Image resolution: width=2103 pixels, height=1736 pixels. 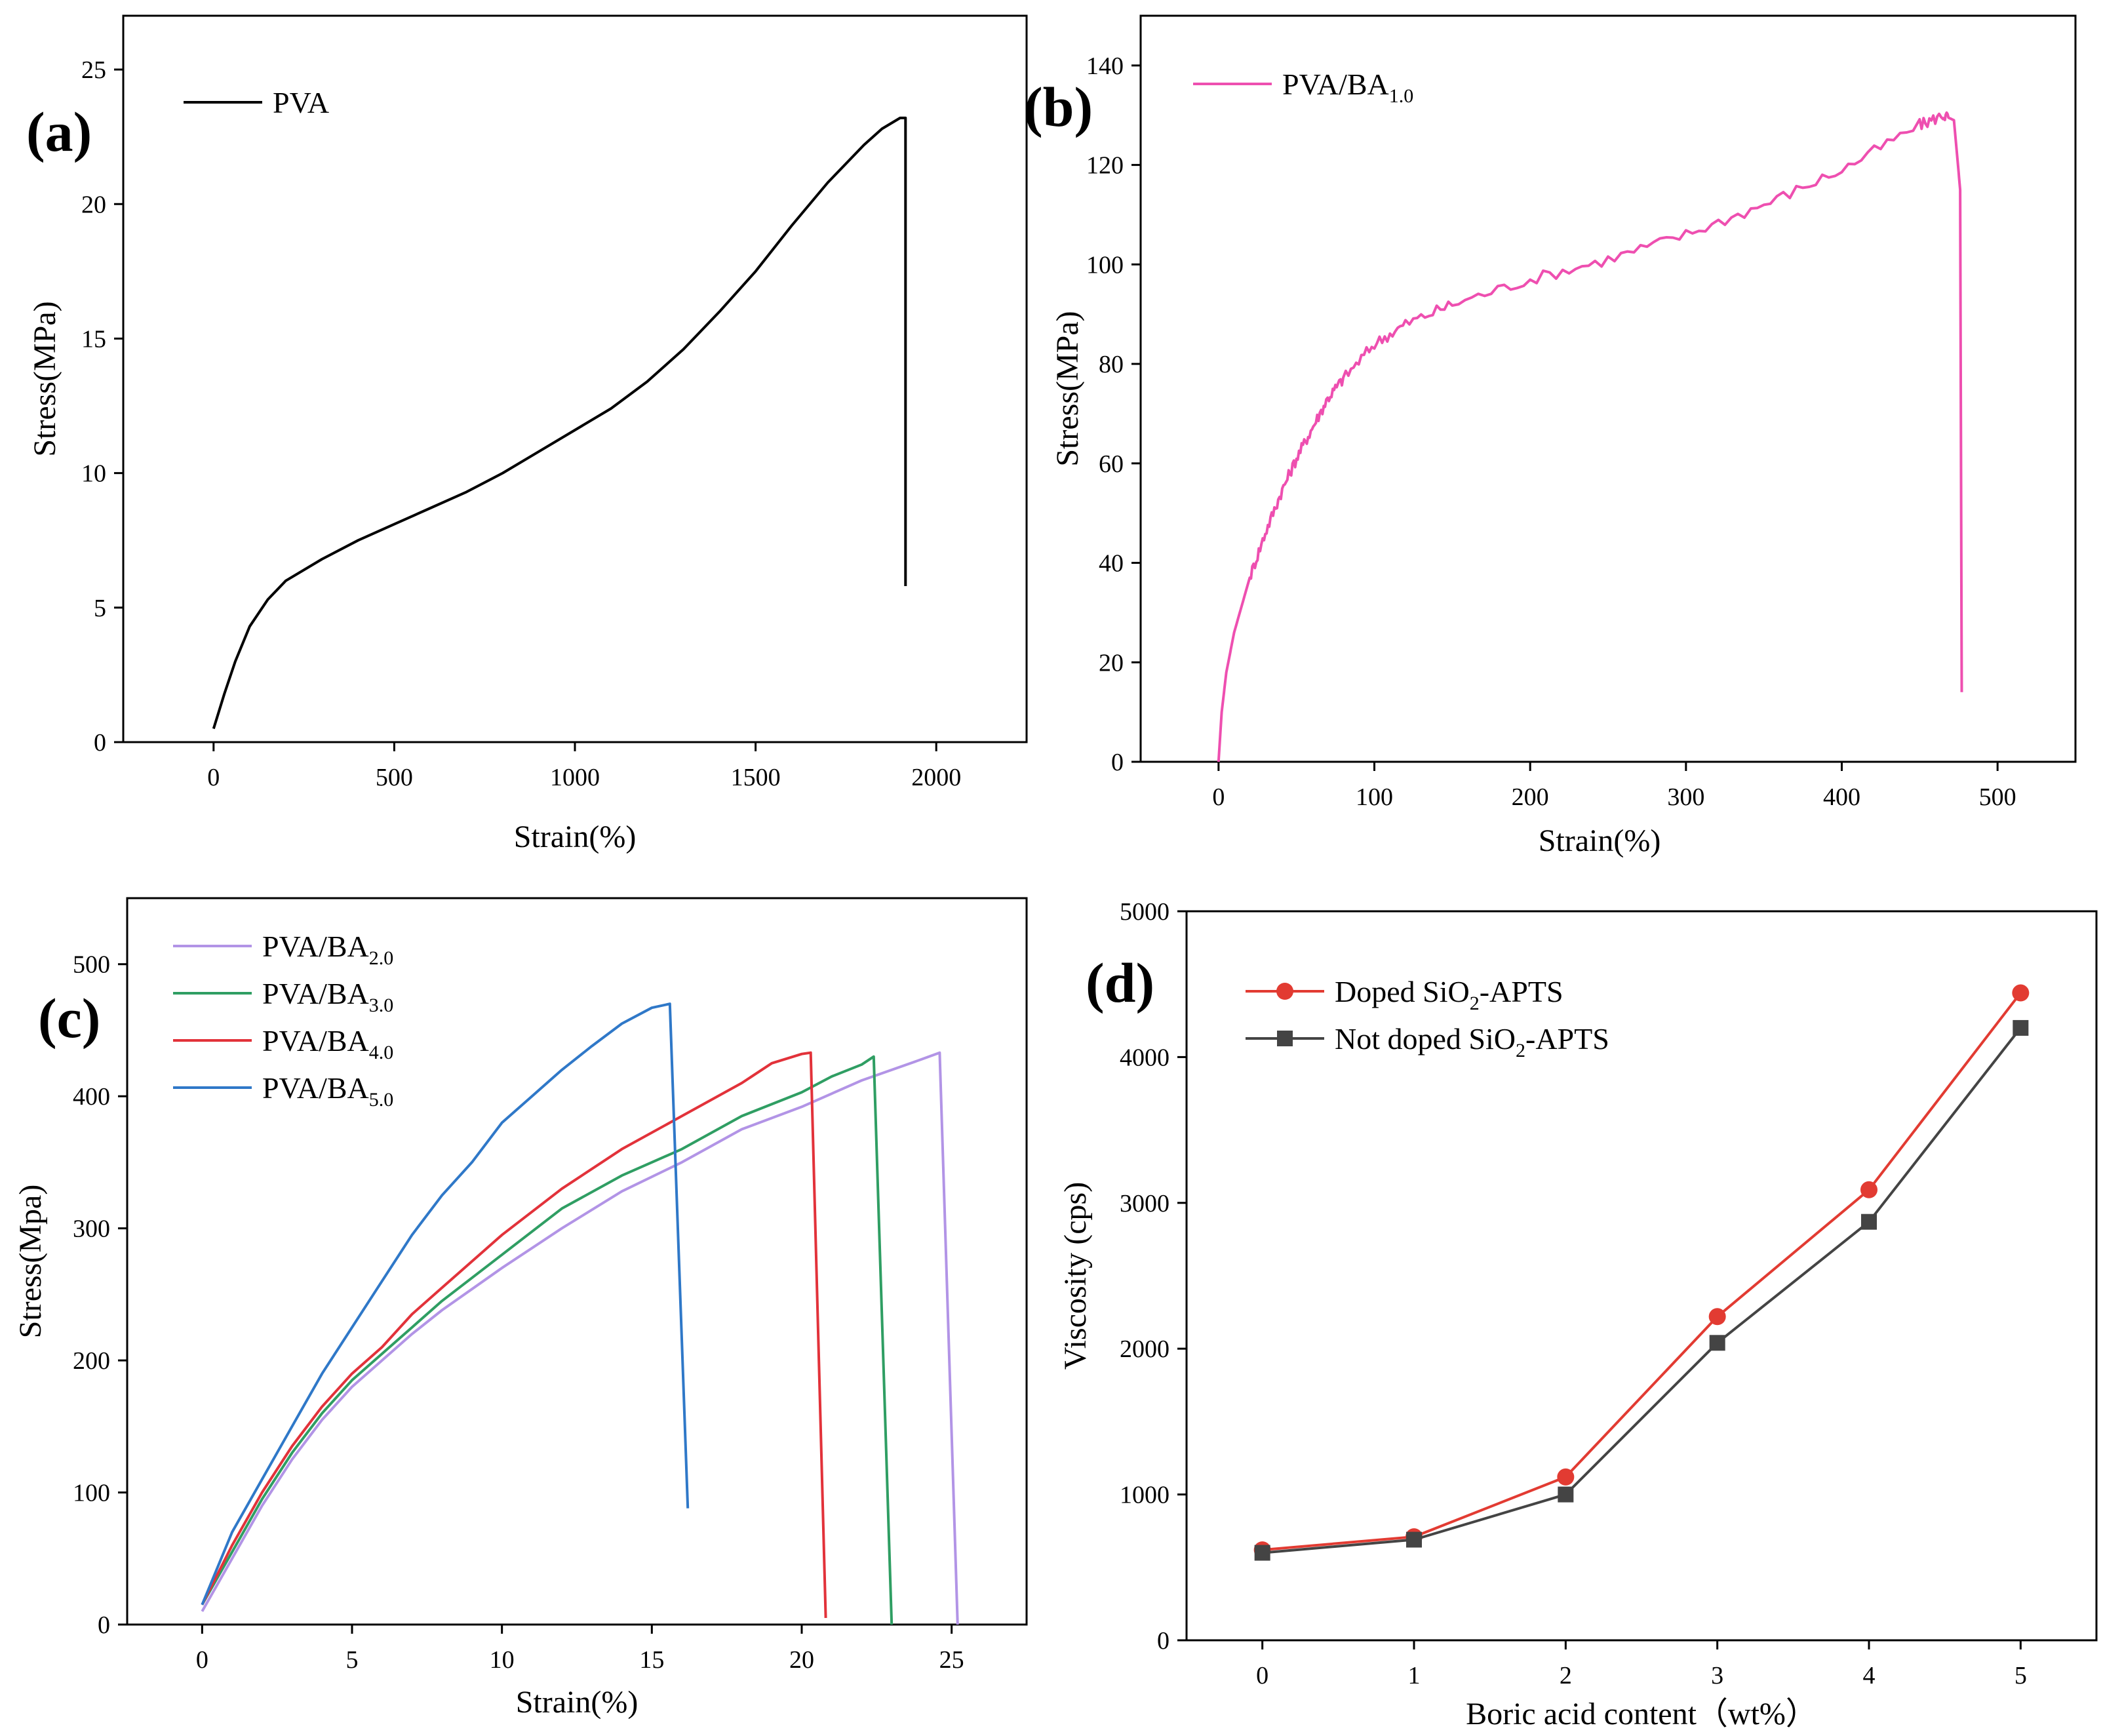 What do you see at coordinates (1144, 1495) in the screenshot?
I see `y-tick-label: 1000` at bounding box center [1144, 1495].